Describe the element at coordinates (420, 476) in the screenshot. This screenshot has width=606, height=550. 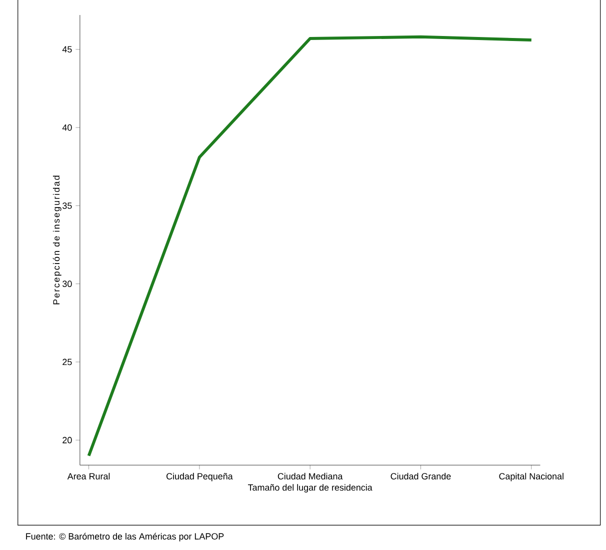
I see `x-tick-label: Ciudad Grande` at that location.